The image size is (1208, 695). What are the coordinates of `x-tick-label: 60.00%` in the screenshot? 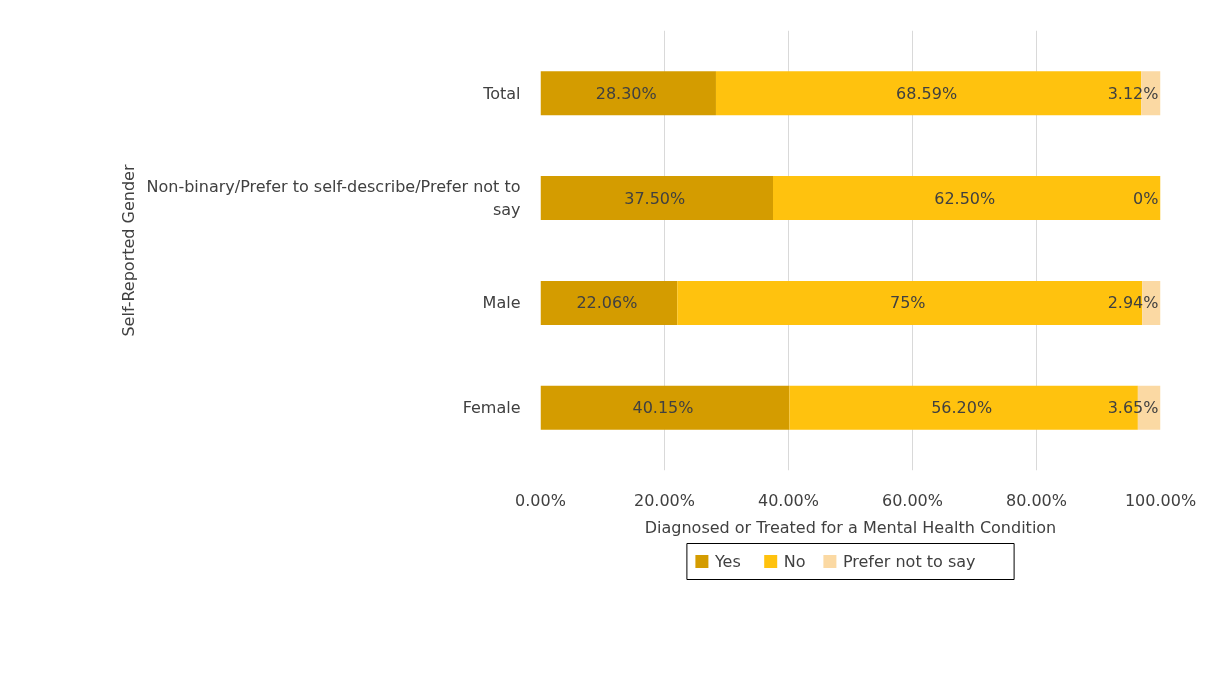 It's located at (913, 500).